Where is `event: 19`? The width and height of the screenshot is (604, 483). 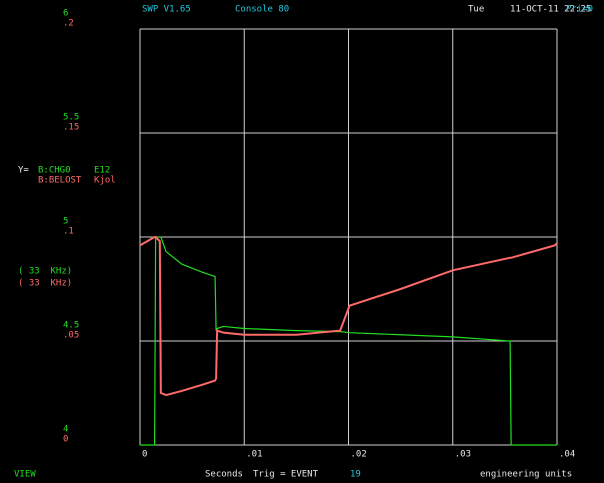 event: 19 is located at coordinates (355, 475).